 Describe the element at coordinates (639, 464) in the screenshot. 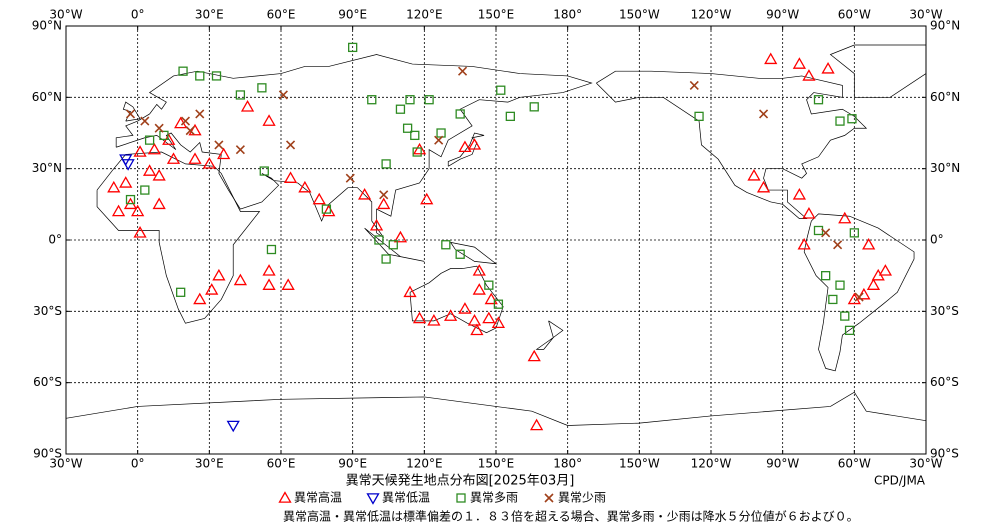

I see `x-tick-label: 150°W` at that location.